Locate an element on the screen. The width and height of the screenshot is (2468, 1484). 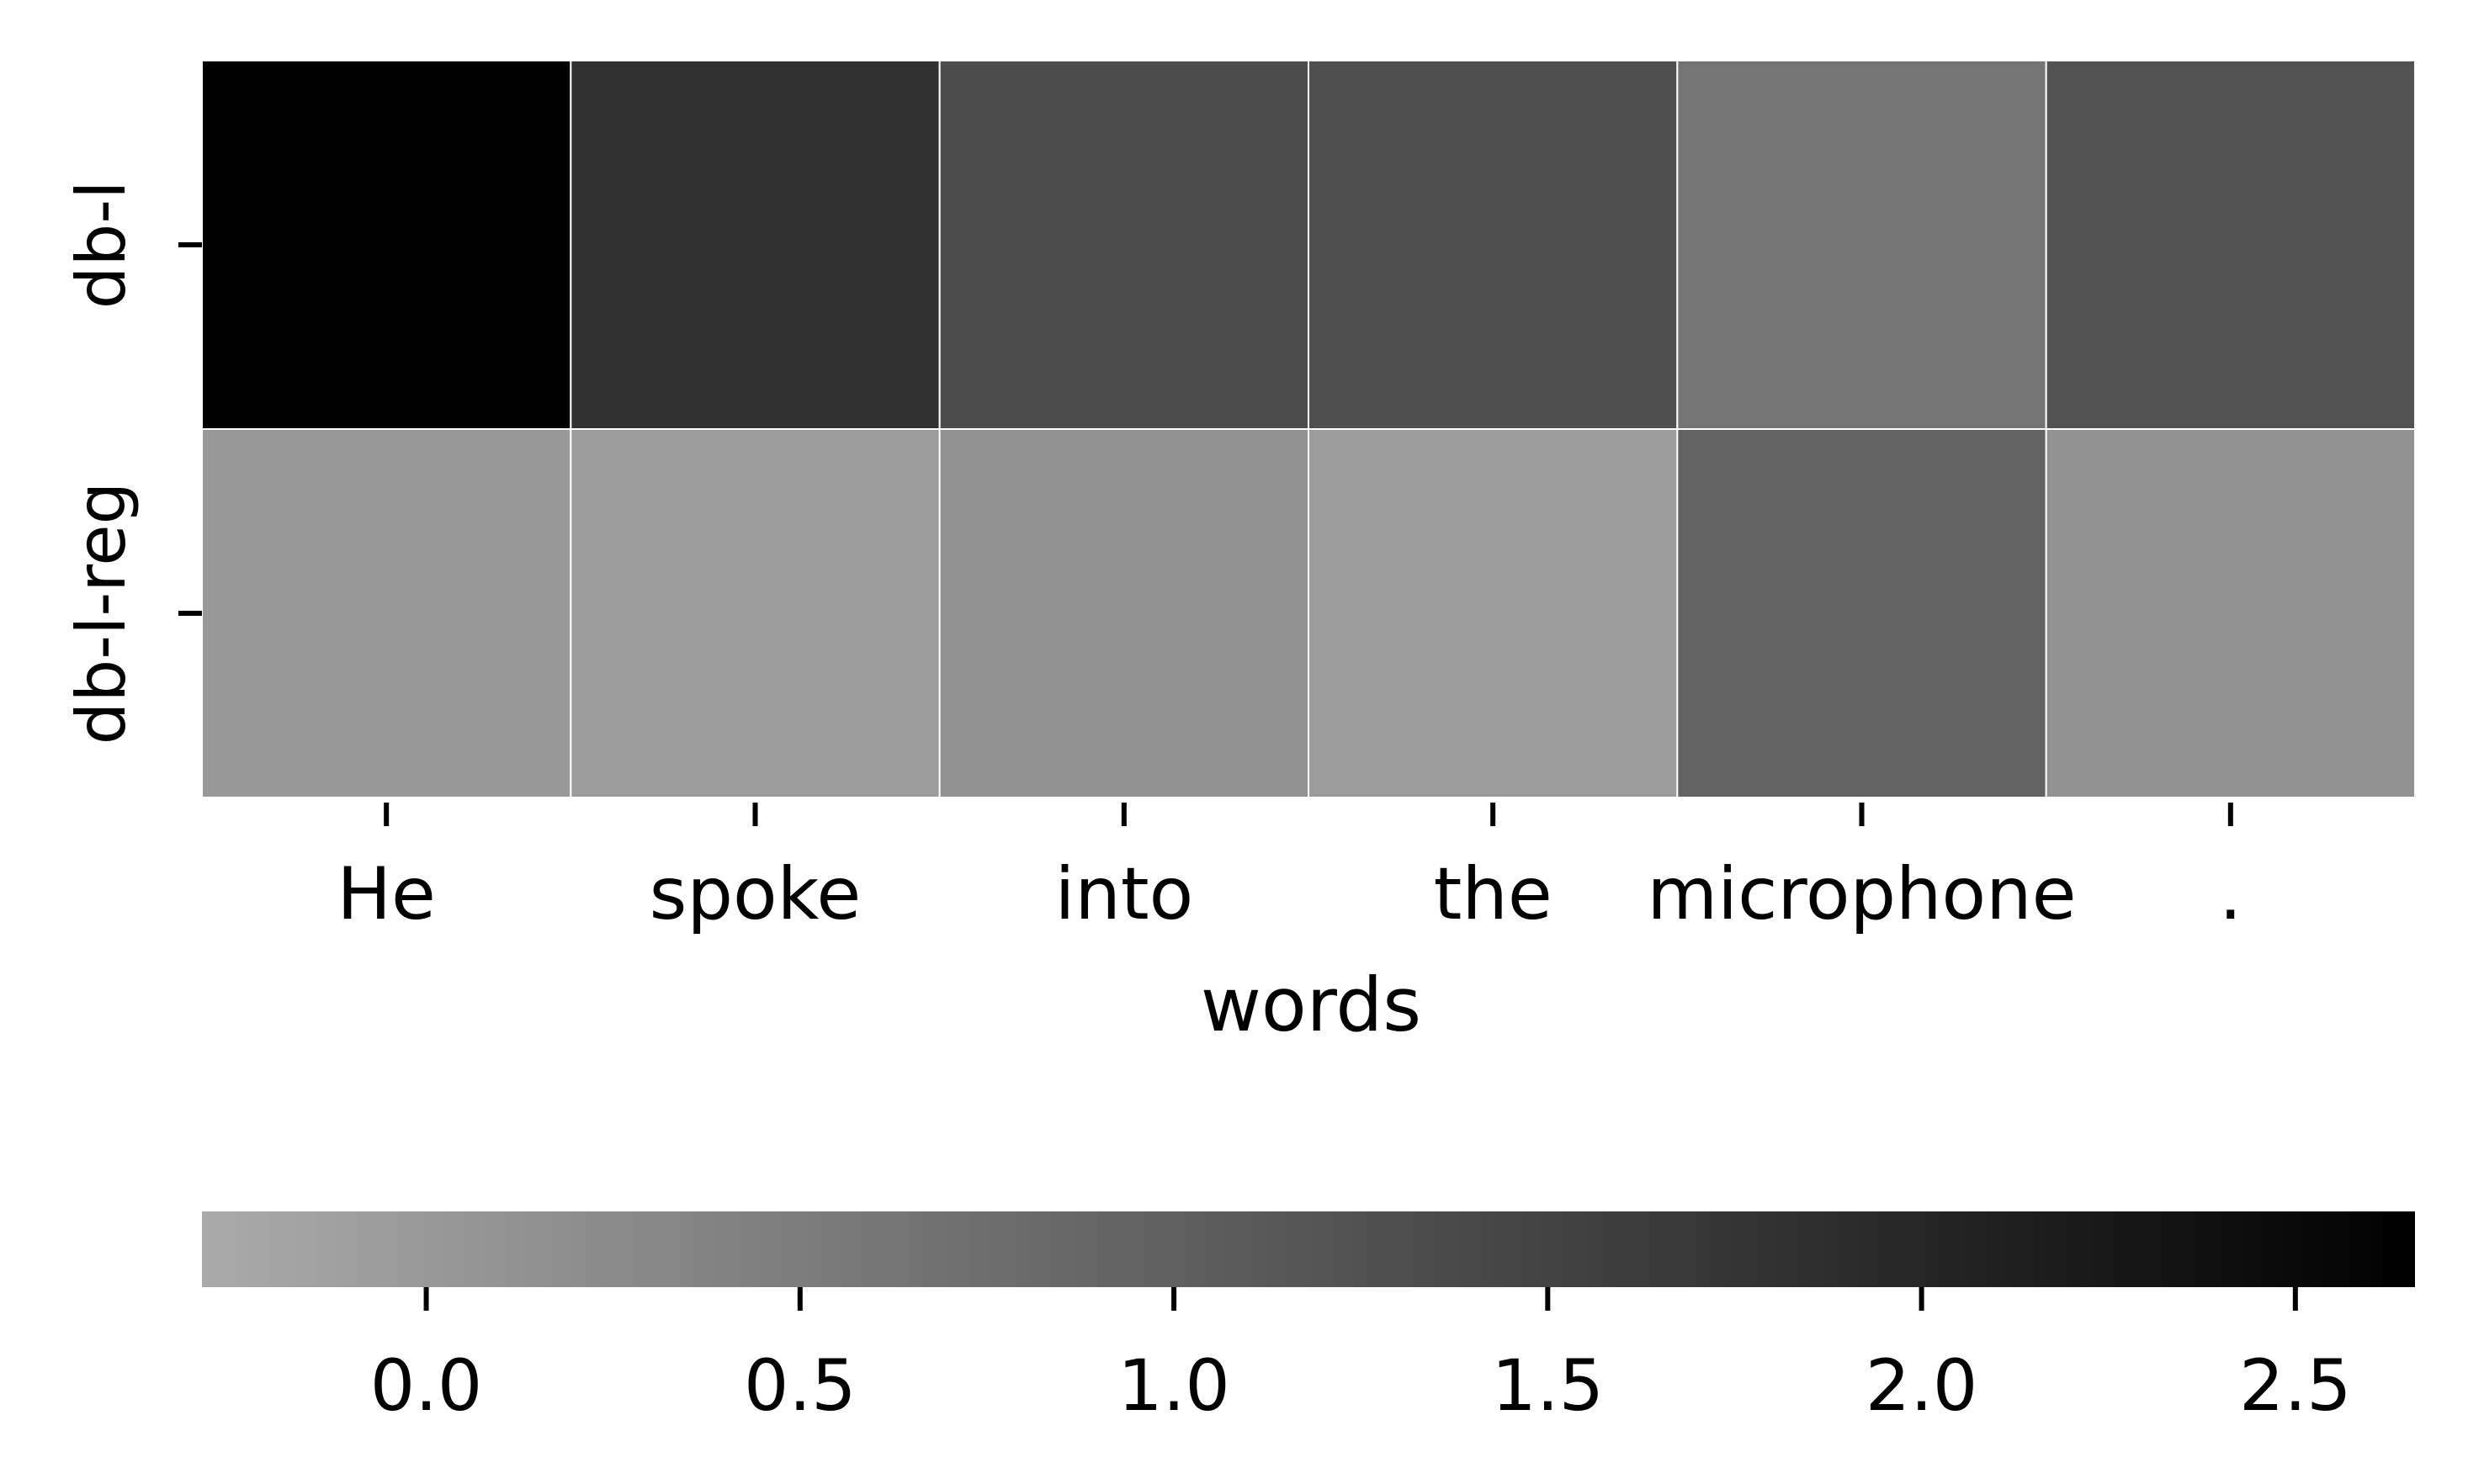
colorbar-tick-label: 2.0 is located at coordinates (1922, 1385).